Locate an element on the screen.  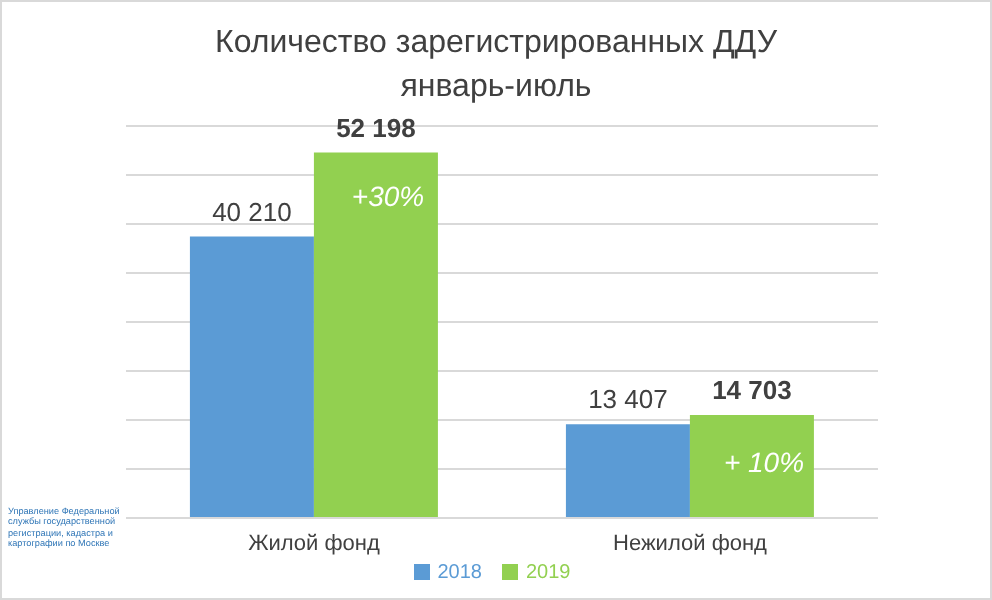
x-tick-label: Нежилой фонд is located at coordinates (691, 543).